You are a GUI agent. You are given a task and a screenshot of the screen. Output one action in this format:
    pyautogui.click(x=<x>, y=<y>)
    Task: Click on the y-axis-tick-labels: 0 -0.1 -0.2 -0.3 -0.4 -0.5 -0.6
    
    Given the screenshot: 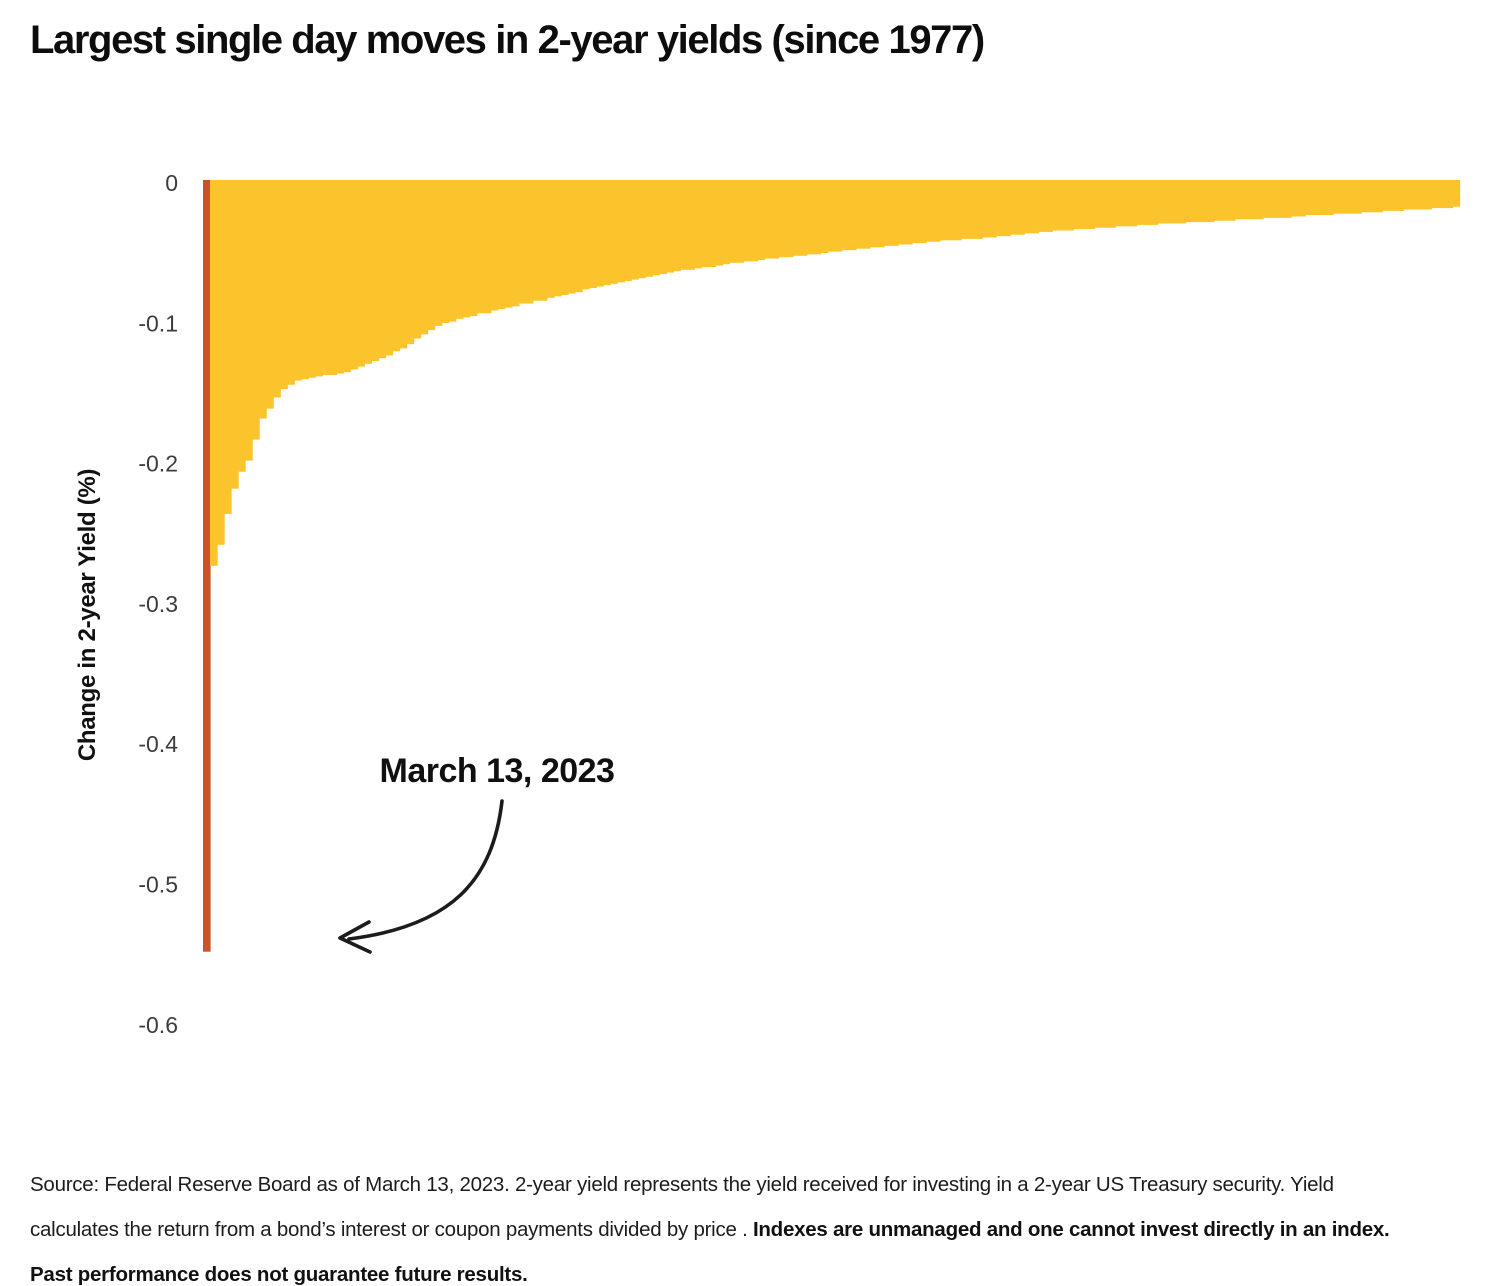 What is the action you would take?
    pyautogui.click(x=158, y=604)
    